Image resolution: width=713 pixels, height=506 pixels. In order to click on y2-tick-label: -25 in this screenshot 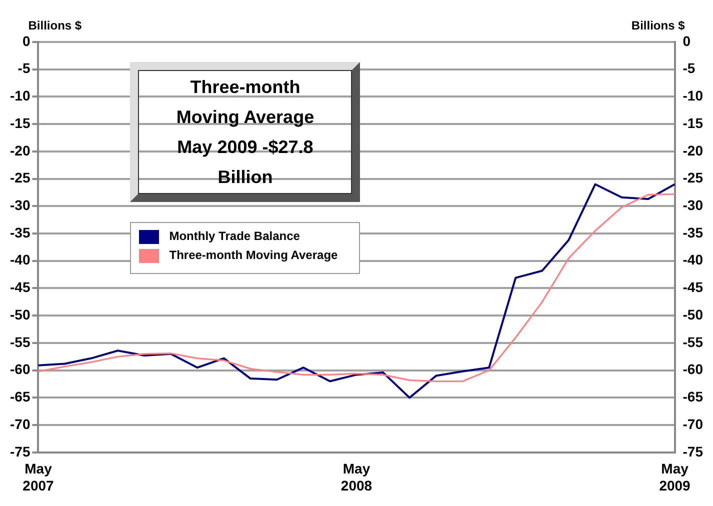, I will do `click(693, 178)`.